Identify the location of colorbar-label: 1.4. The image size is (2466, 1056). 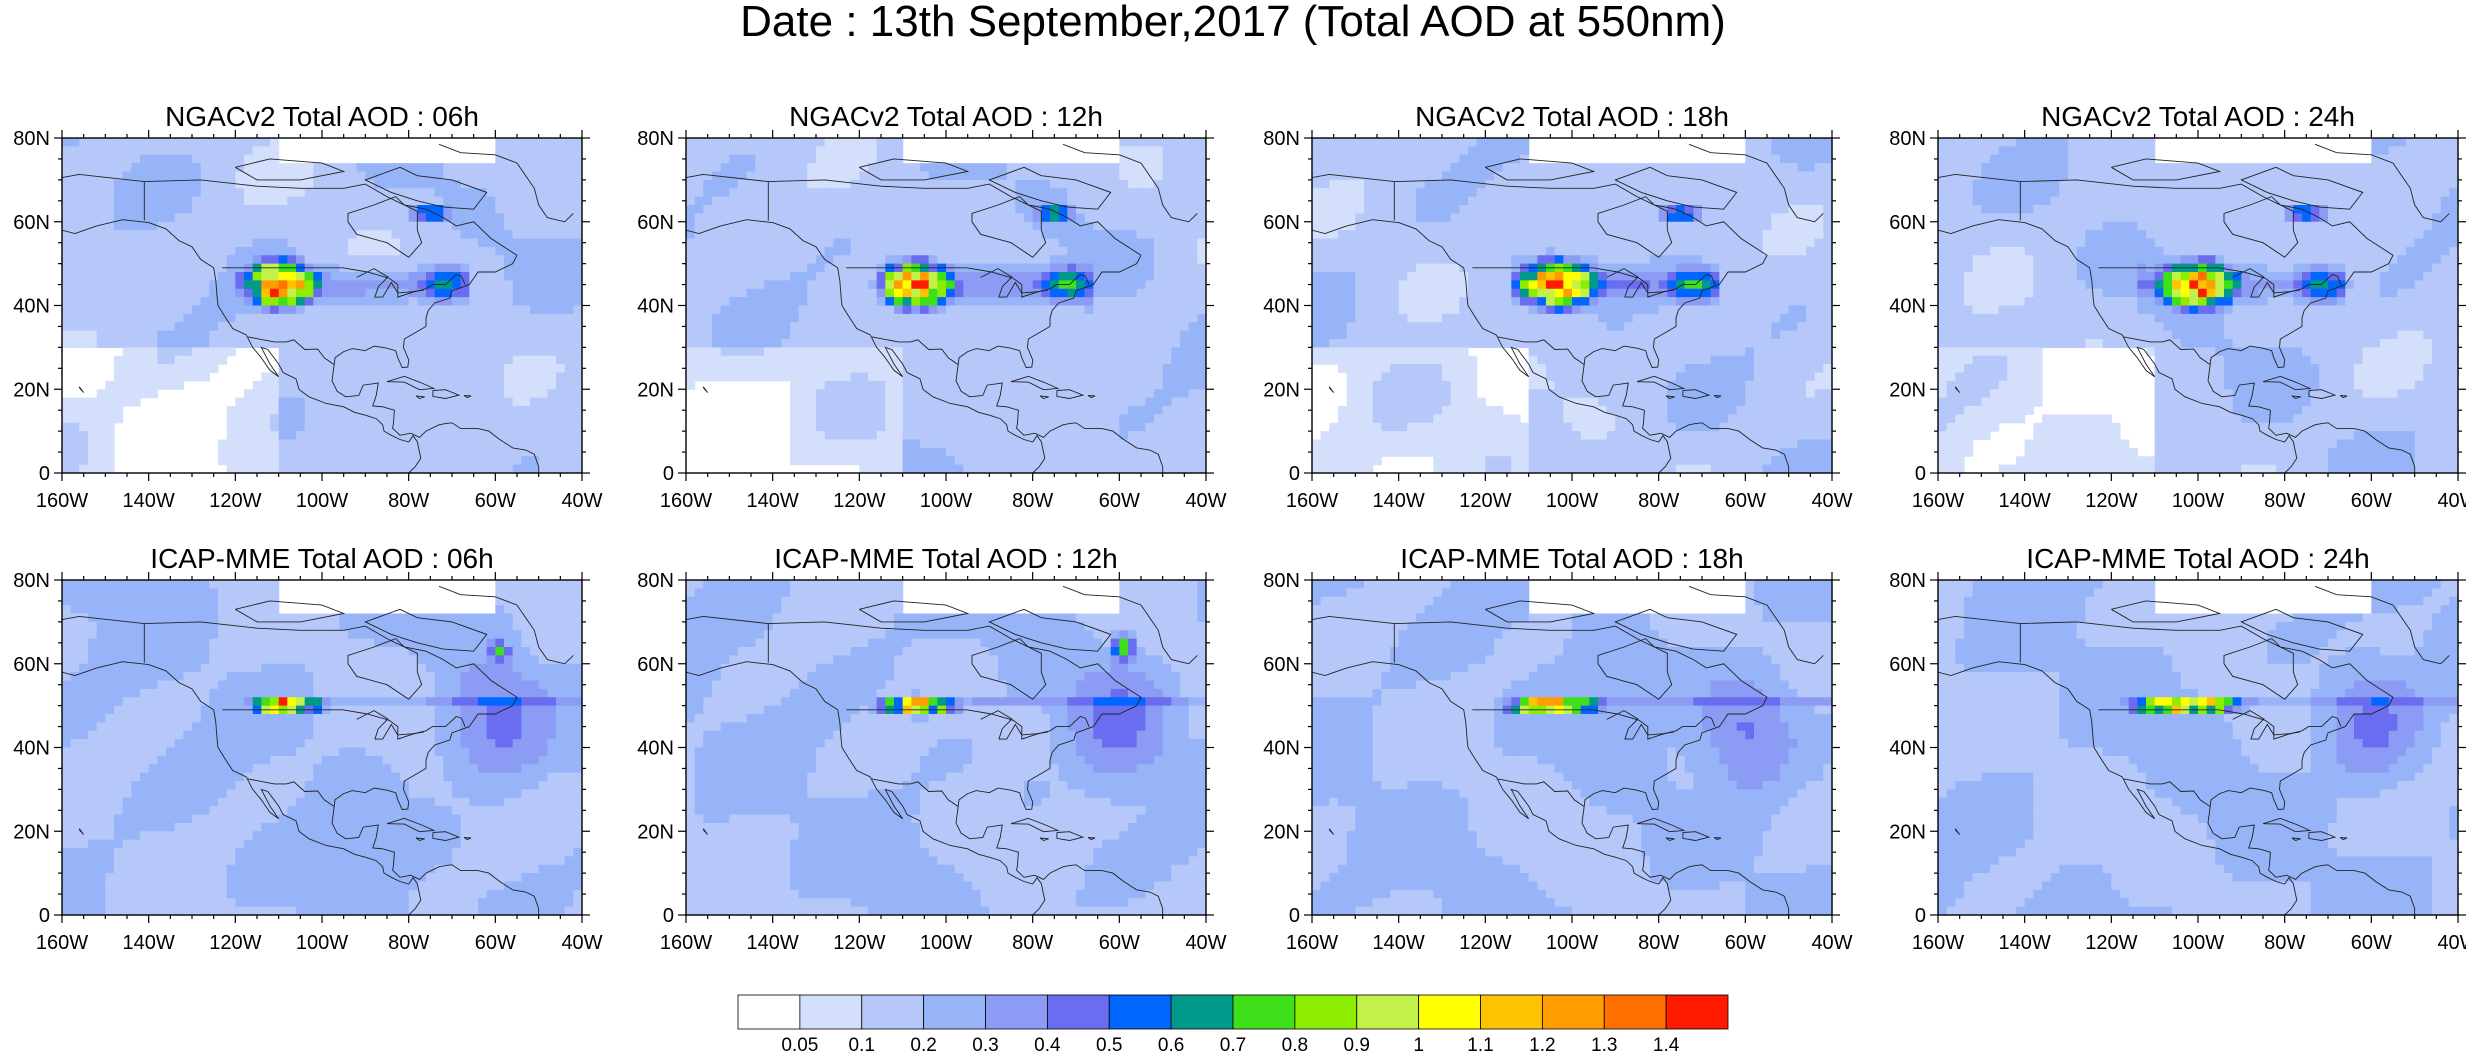
(1666, 1045).